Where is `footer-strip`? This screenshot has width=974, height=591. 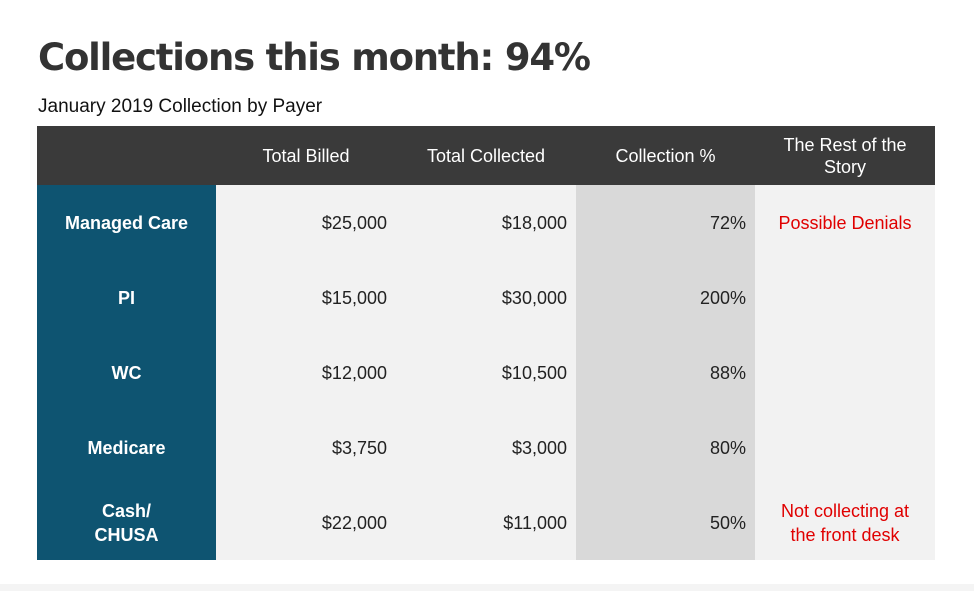 footer-strip is located at coordinates (487, 587).